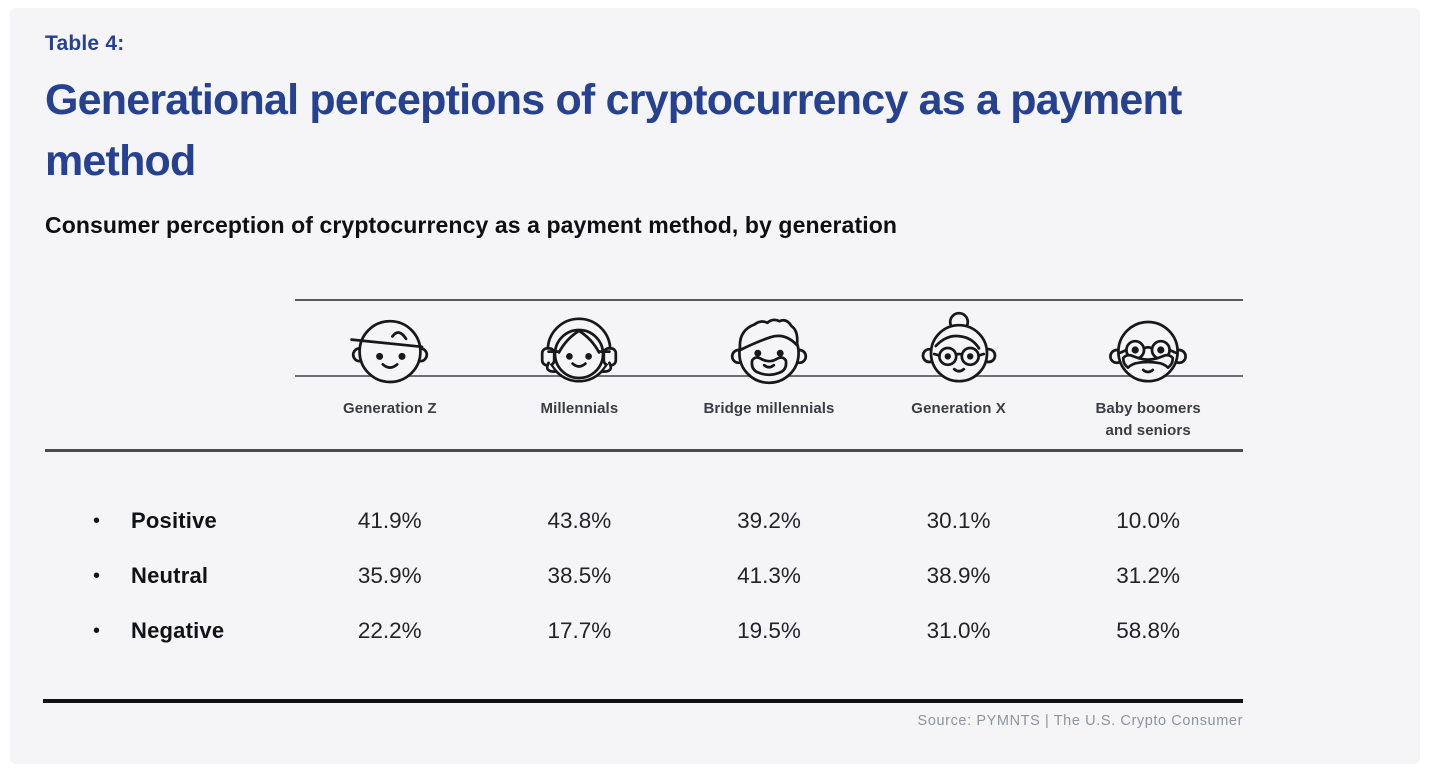 The image size is (1430, 776). I want to click on row-label: Positive, so click(174, 520).